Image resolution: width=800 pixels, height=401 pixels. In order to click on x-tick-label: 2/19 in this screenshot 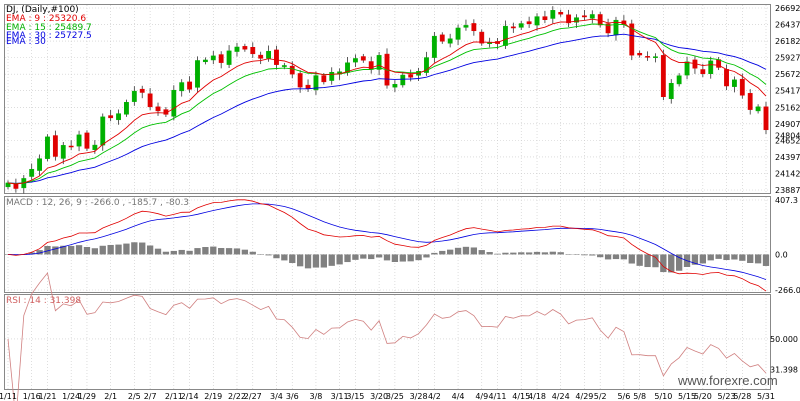, I will do `click(213, 396)`.